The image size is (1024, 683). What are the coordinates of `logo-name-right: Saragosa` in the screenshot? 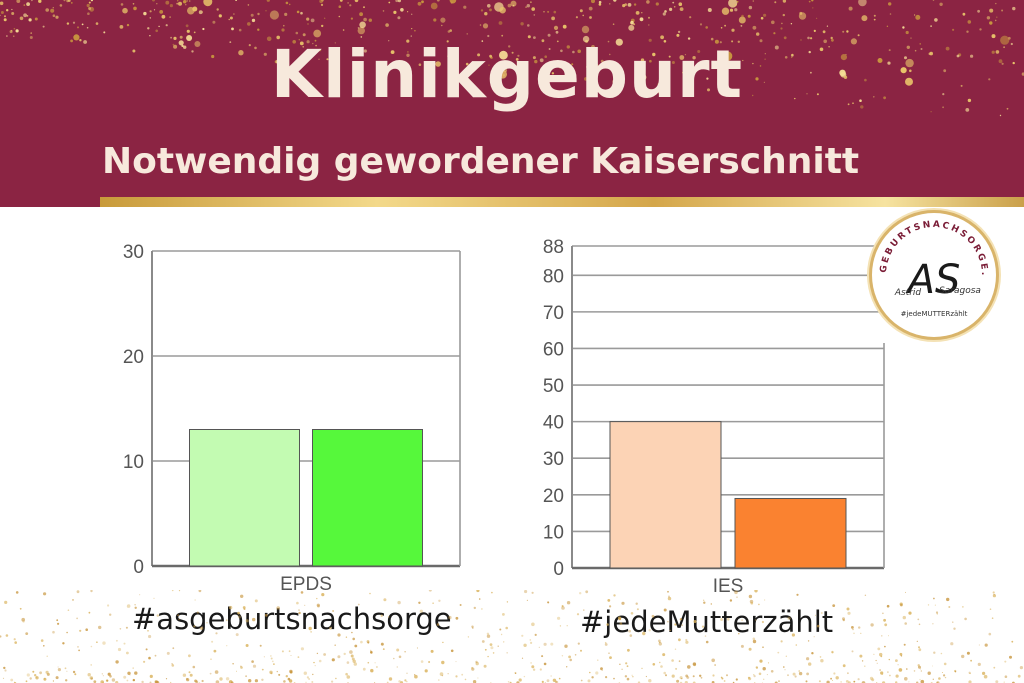 It's located at (960, 291).